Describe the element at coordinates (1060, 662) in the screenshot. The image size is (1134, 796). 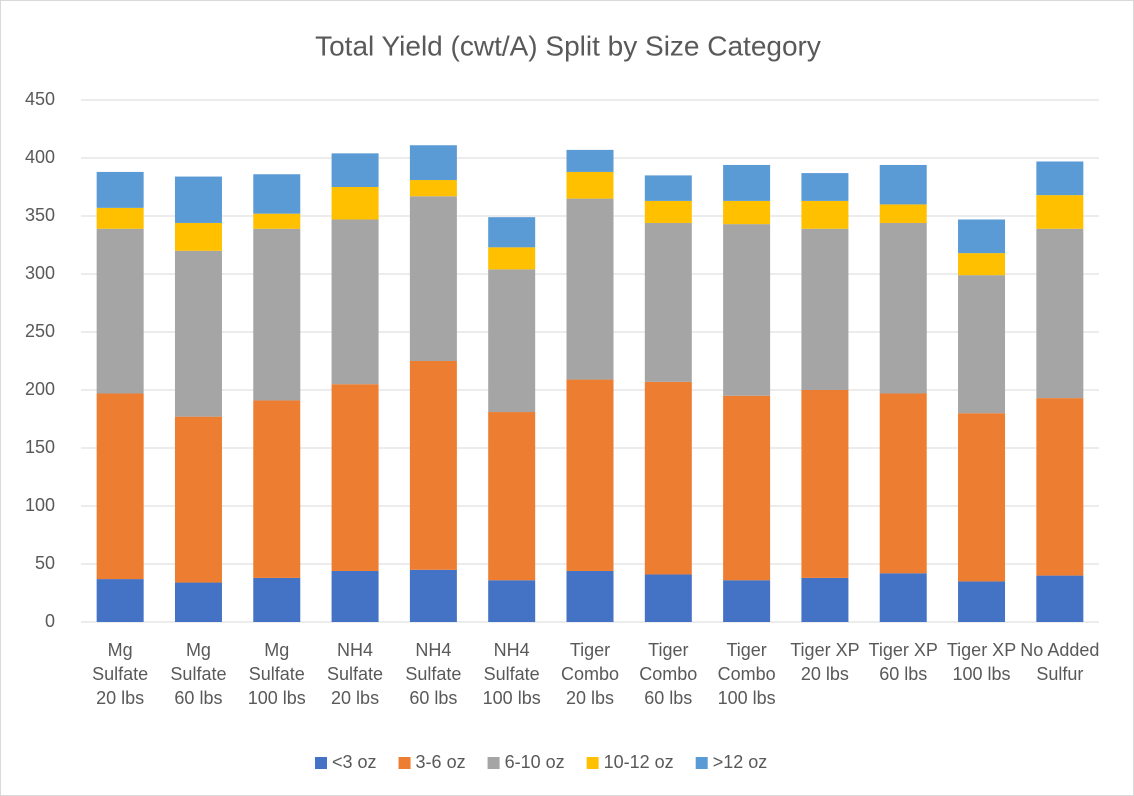
I see `x-tick-label: No Added Sulfur` at that location.